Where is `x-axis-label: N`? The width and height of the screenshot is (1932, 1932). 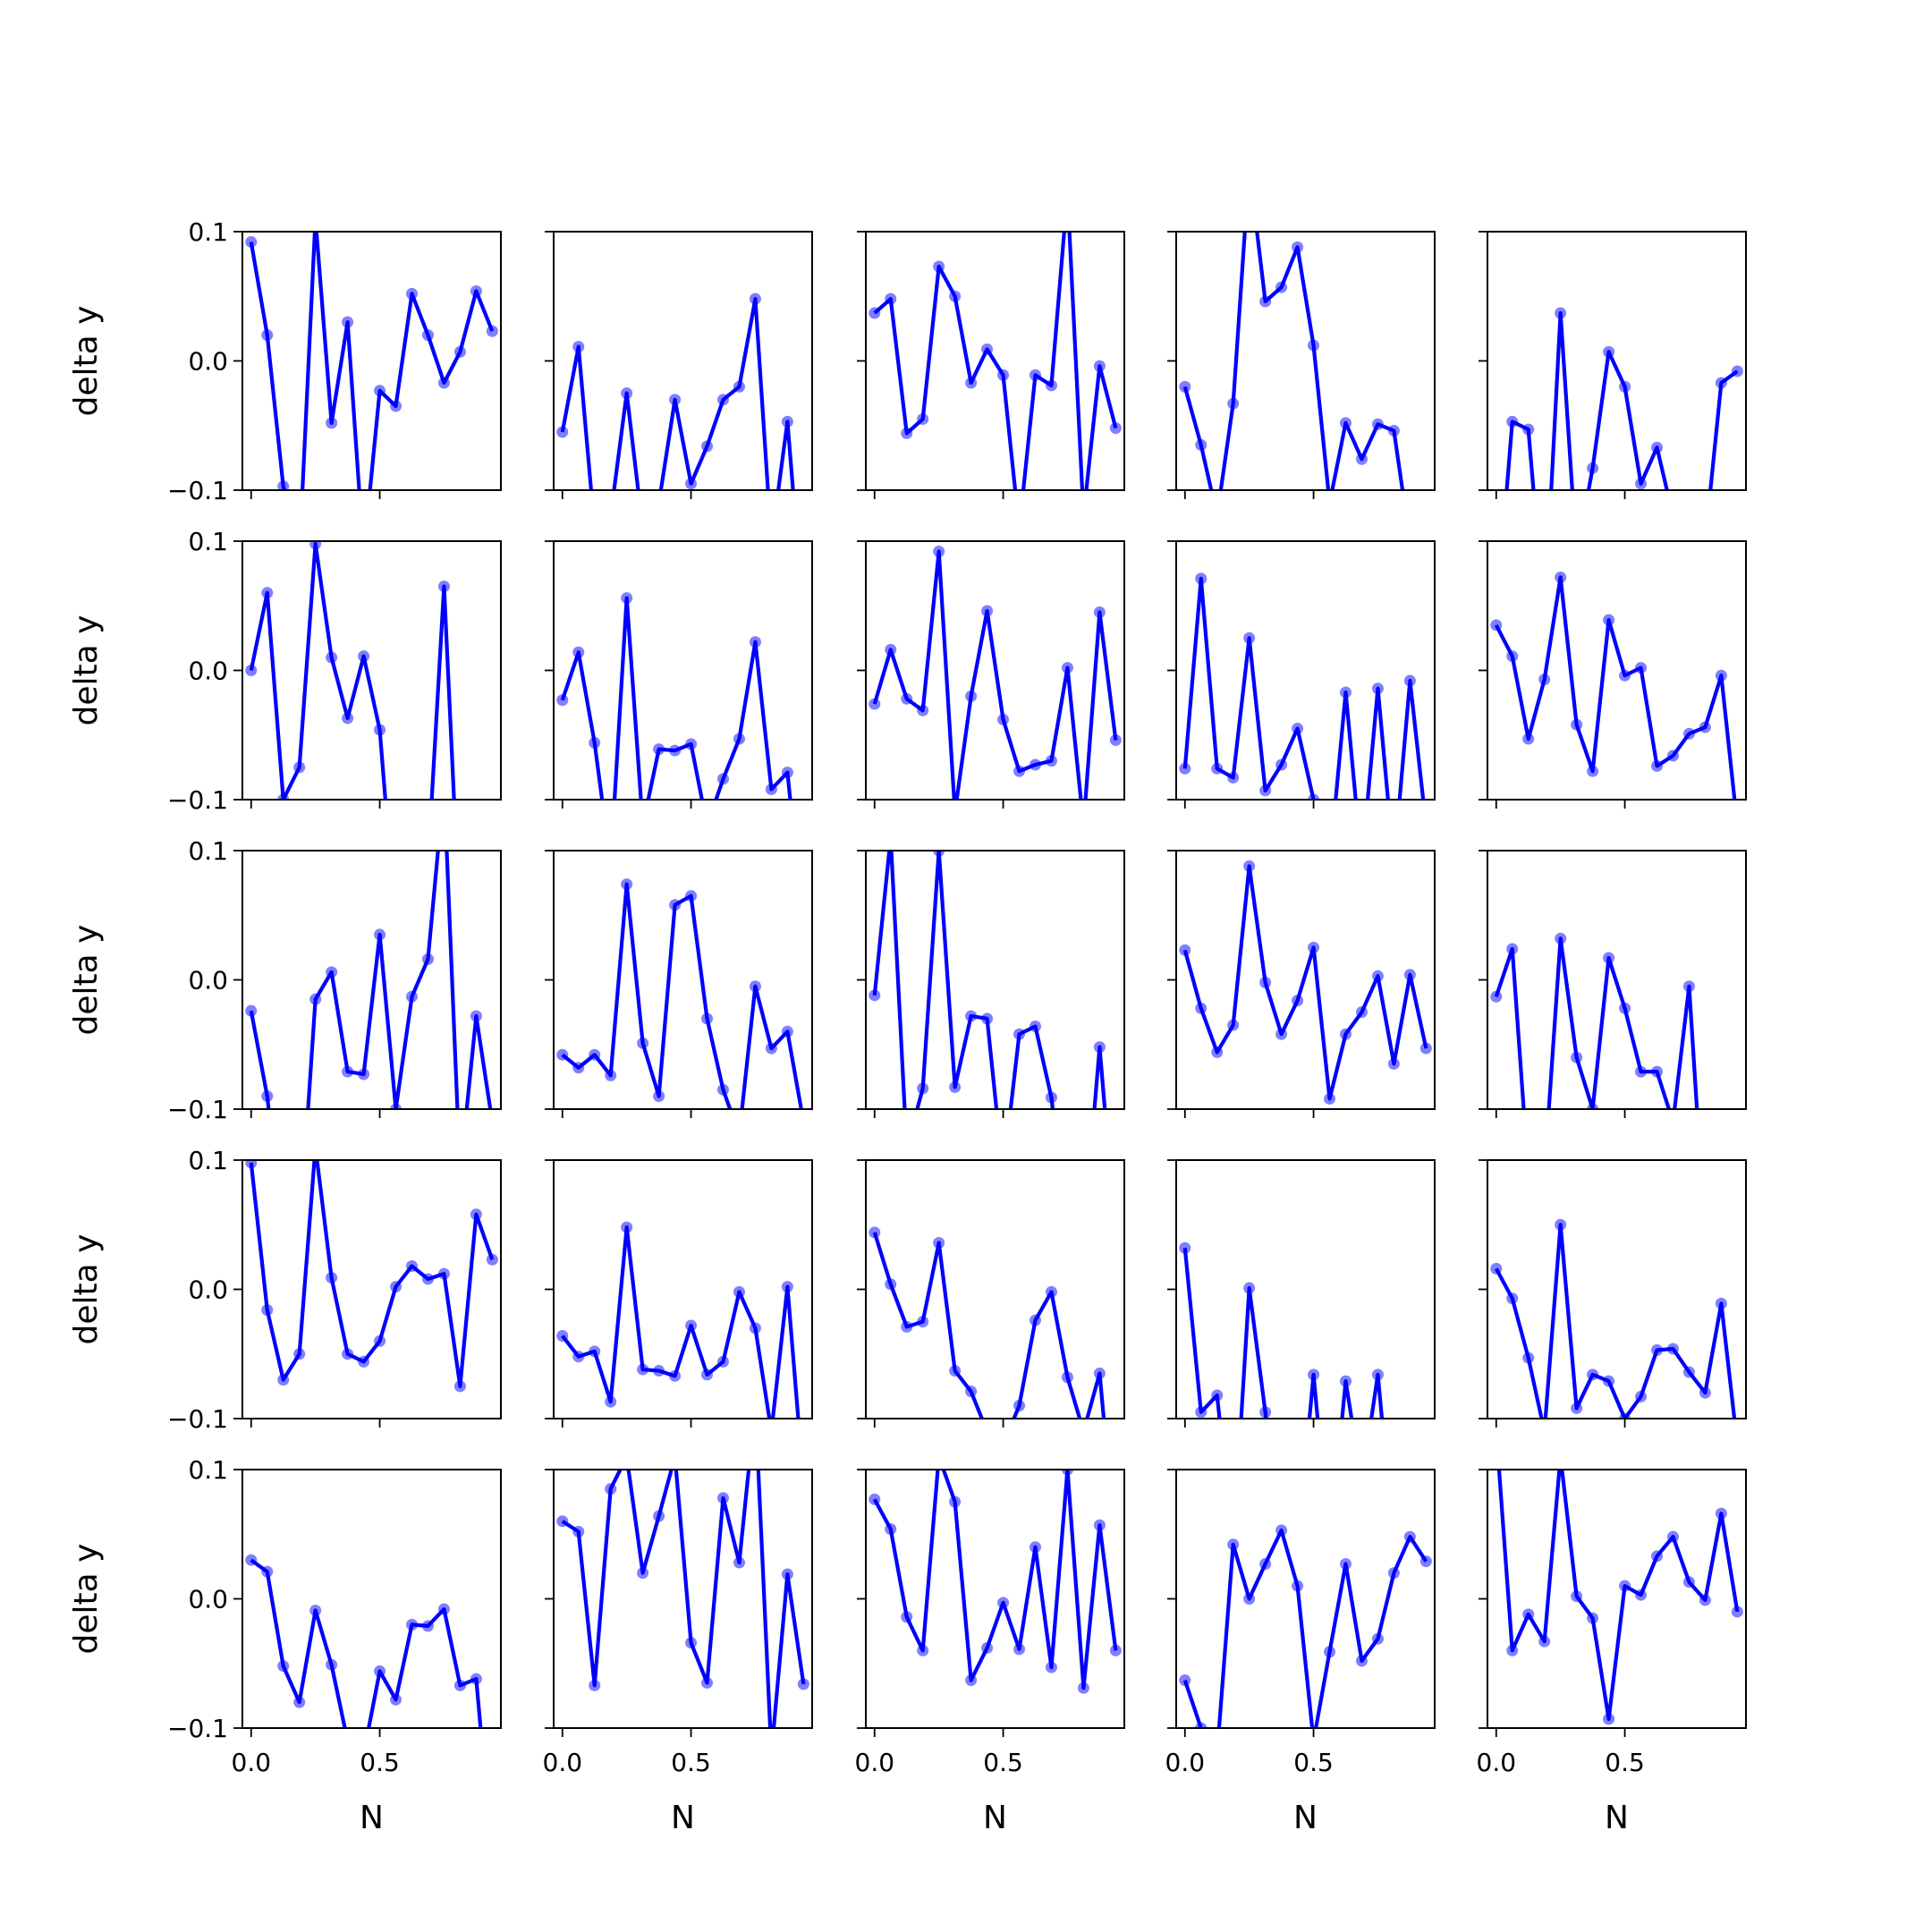 x-axis-label: N is located at coordinates (1617, 1818).